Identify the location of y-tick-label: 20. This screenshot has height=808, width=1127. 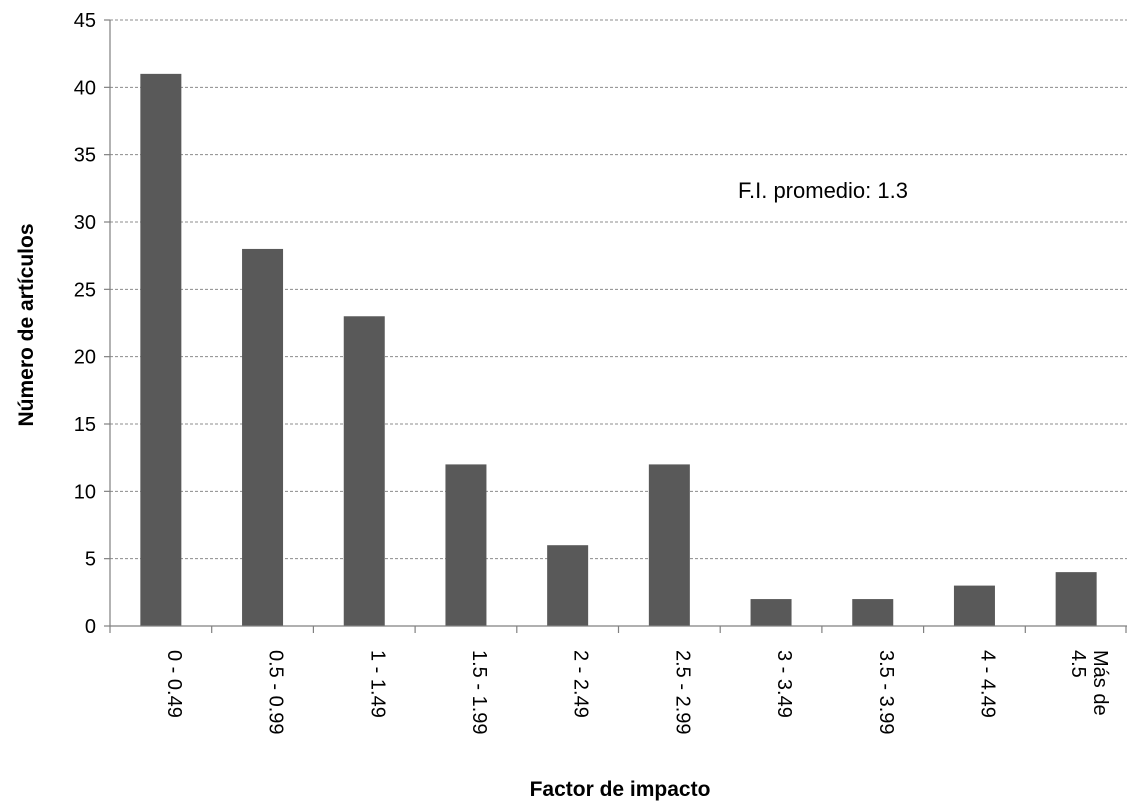
(85, 358).